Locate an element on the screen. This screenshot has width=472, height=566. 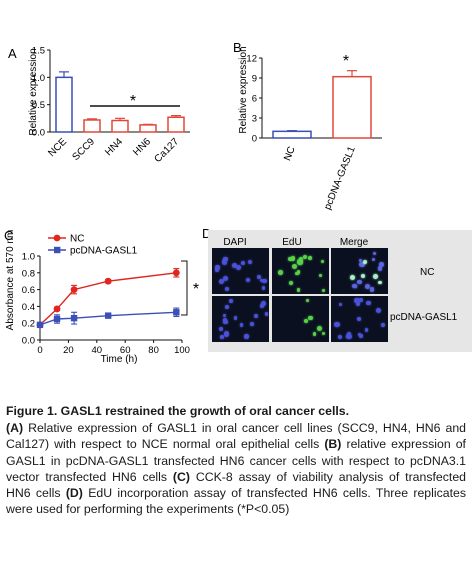
panel-c-xlabel: Time (h) is located at coordinates (119, 359).